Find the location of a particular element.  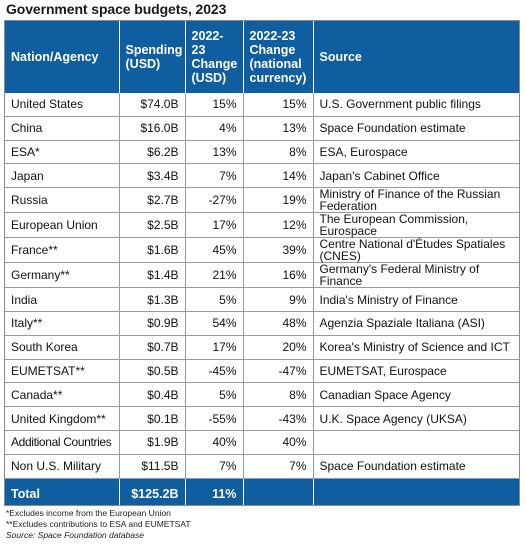

cell-change-national: 7% is located at coordinates (278, 466).